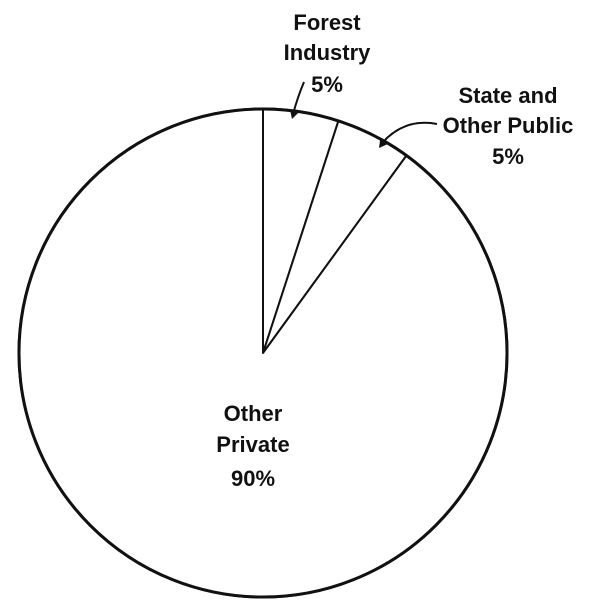  What do you see at coordinates (294, 113) in the screenshot?
I see `callout-arrow-forest-industry-head` at bounding box center [294, 113].